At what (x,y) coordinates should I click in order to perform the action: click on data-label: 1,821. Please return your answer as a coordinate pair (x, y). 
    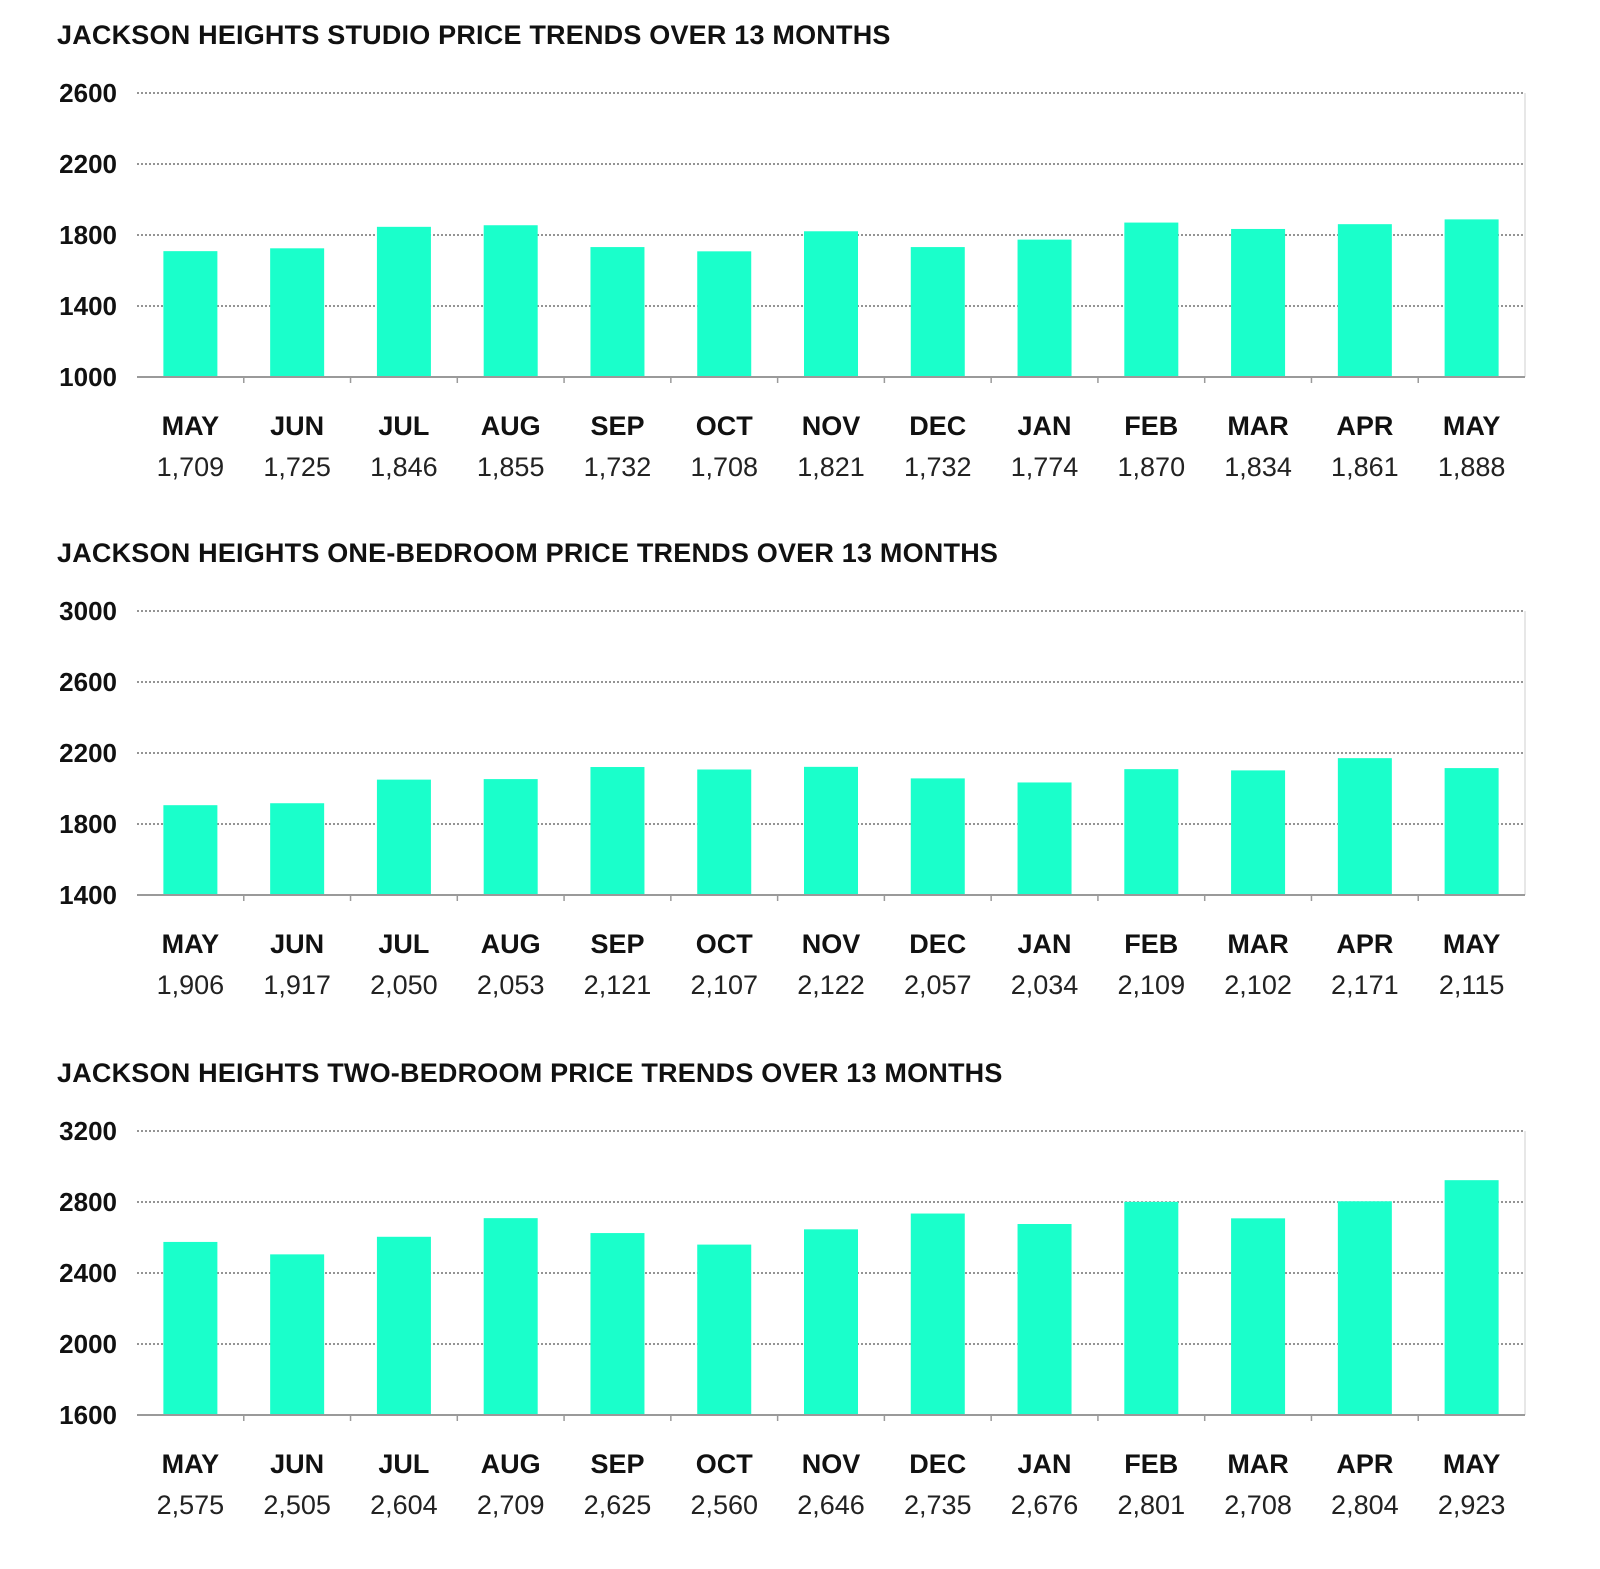
    Looking at the image, I should click on (831, 467).